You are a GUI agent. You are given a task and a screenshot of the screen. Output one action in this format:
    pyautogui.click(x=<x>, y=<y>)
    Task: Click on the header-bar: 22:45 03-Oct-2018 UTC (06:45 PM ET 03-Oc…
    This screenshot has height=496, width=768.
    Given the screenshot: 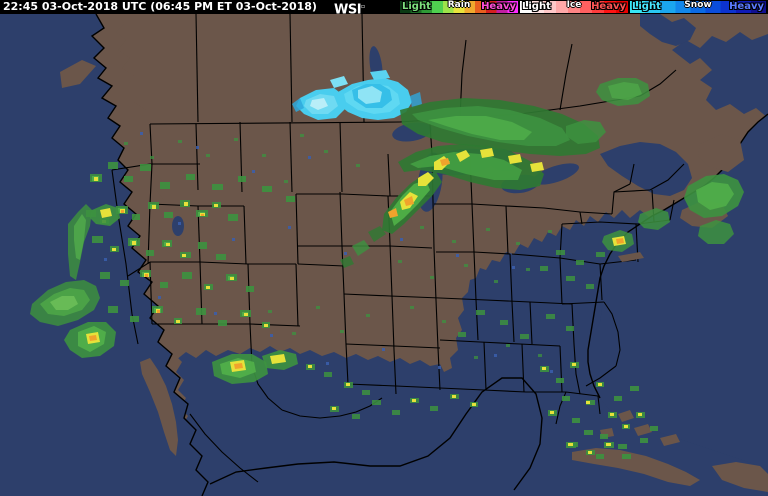 What is the action you would take?
    pyautogui.click(x=384, y=9)
    